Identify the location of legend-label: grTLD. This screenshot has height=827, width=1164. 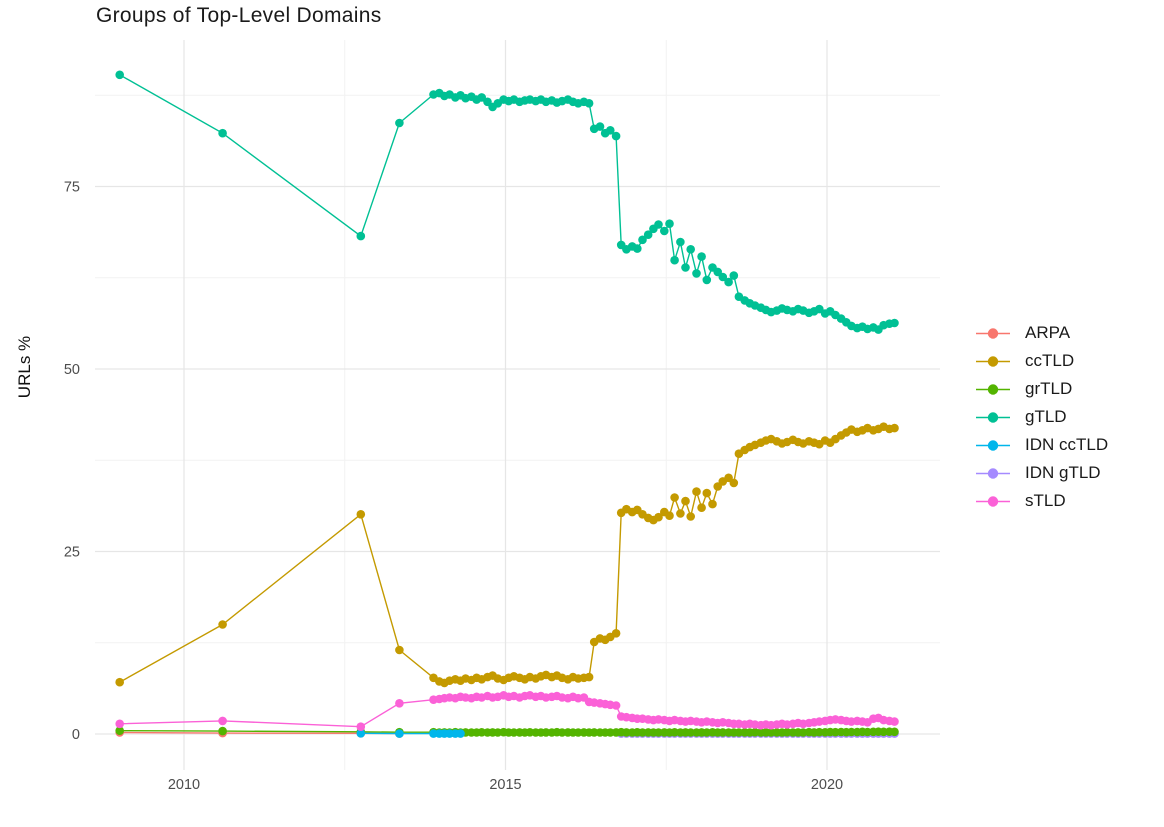
(1049, 388).